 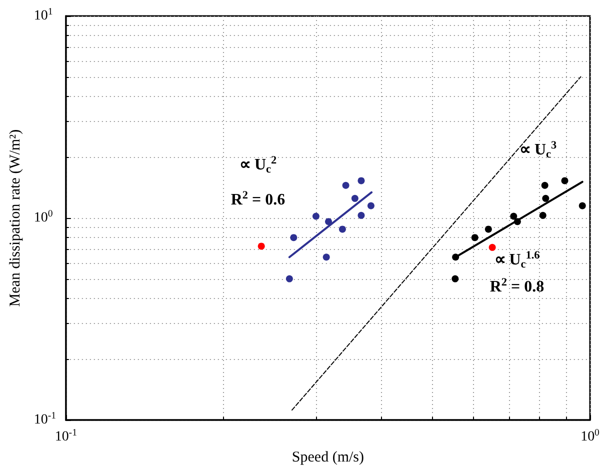 What do you see at coordinates (328, 458) in the screenshot?
I see `x-axis-title: Speed (m/s)` at bounding box center [328, 458].